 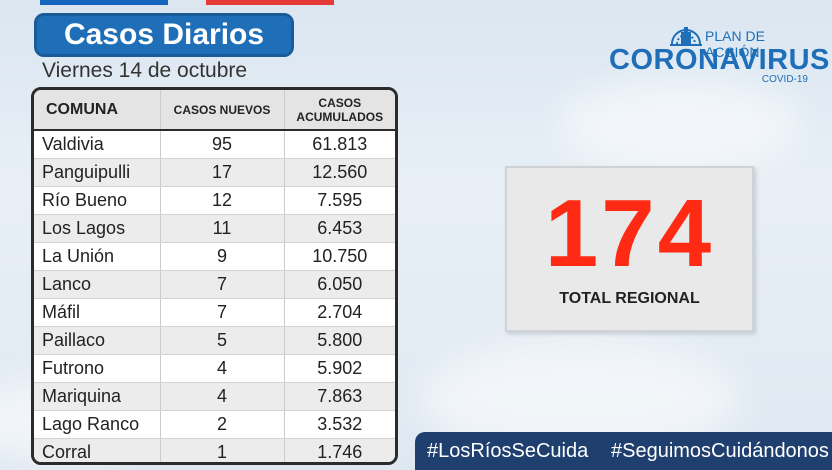 I want to click on total-cases-value: 174, so click(x=629, y=233).